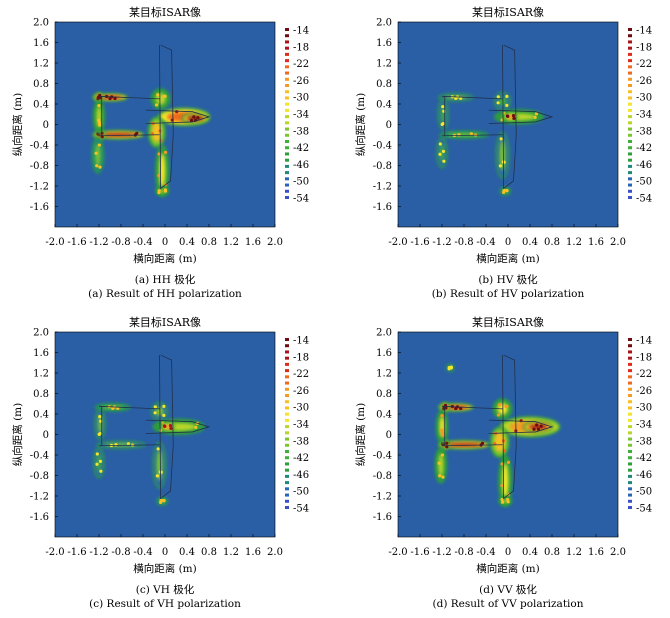 This screenshot has height=618, width=670. Describe the element at coordinates (301, 475) in the screenshot. I see `colorbar-tick-label: -46` at that location.